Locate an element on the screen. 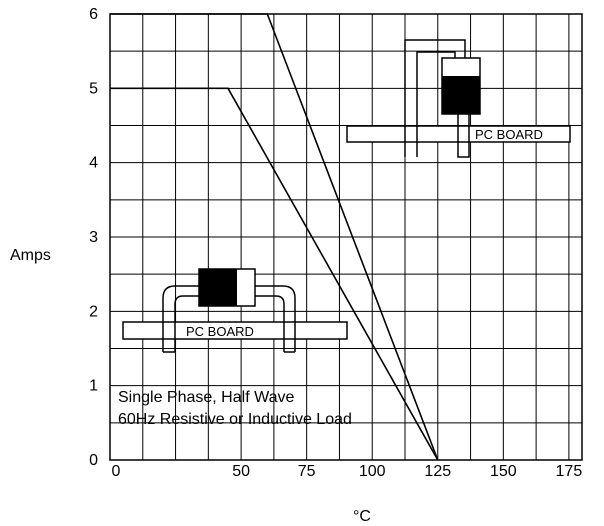 The image size is (604, 526). y-tick-label: 0 is located at coordinates (93, 460).